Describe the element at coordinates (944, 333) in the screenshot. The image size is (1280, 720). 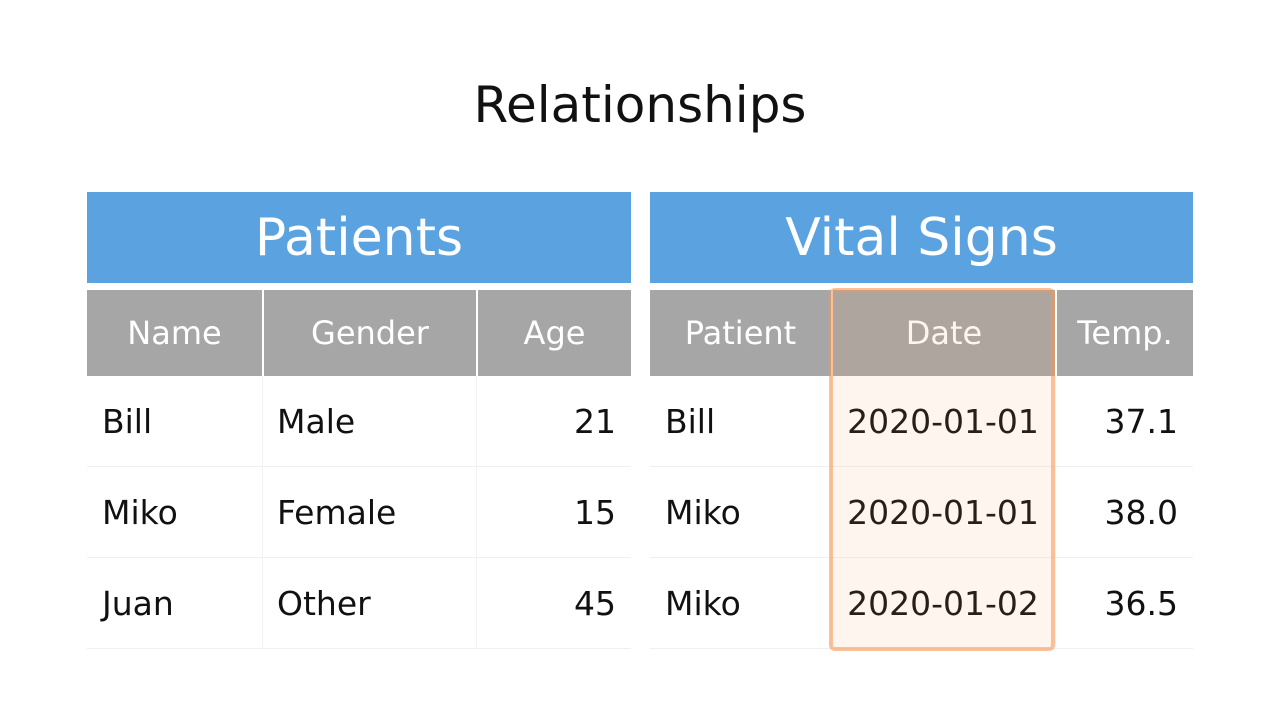
I see `column-header: Date` at that location.